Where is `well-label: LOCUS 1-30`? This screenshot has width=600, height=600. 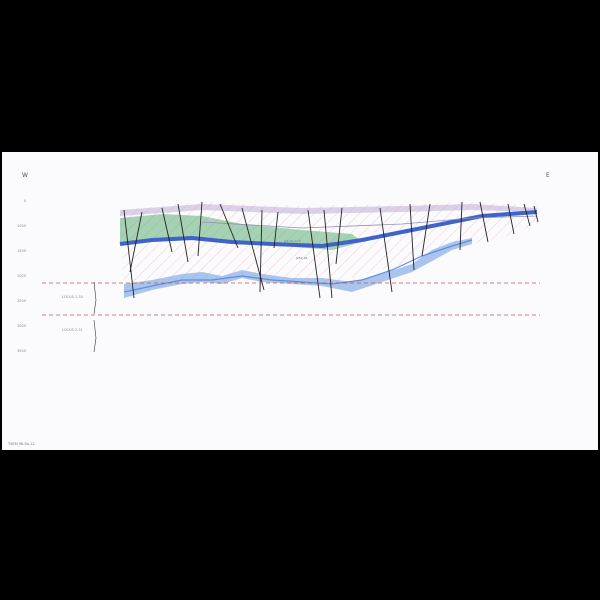 well-label: LOCUS 1-30 is located at coordinates (72, 297).